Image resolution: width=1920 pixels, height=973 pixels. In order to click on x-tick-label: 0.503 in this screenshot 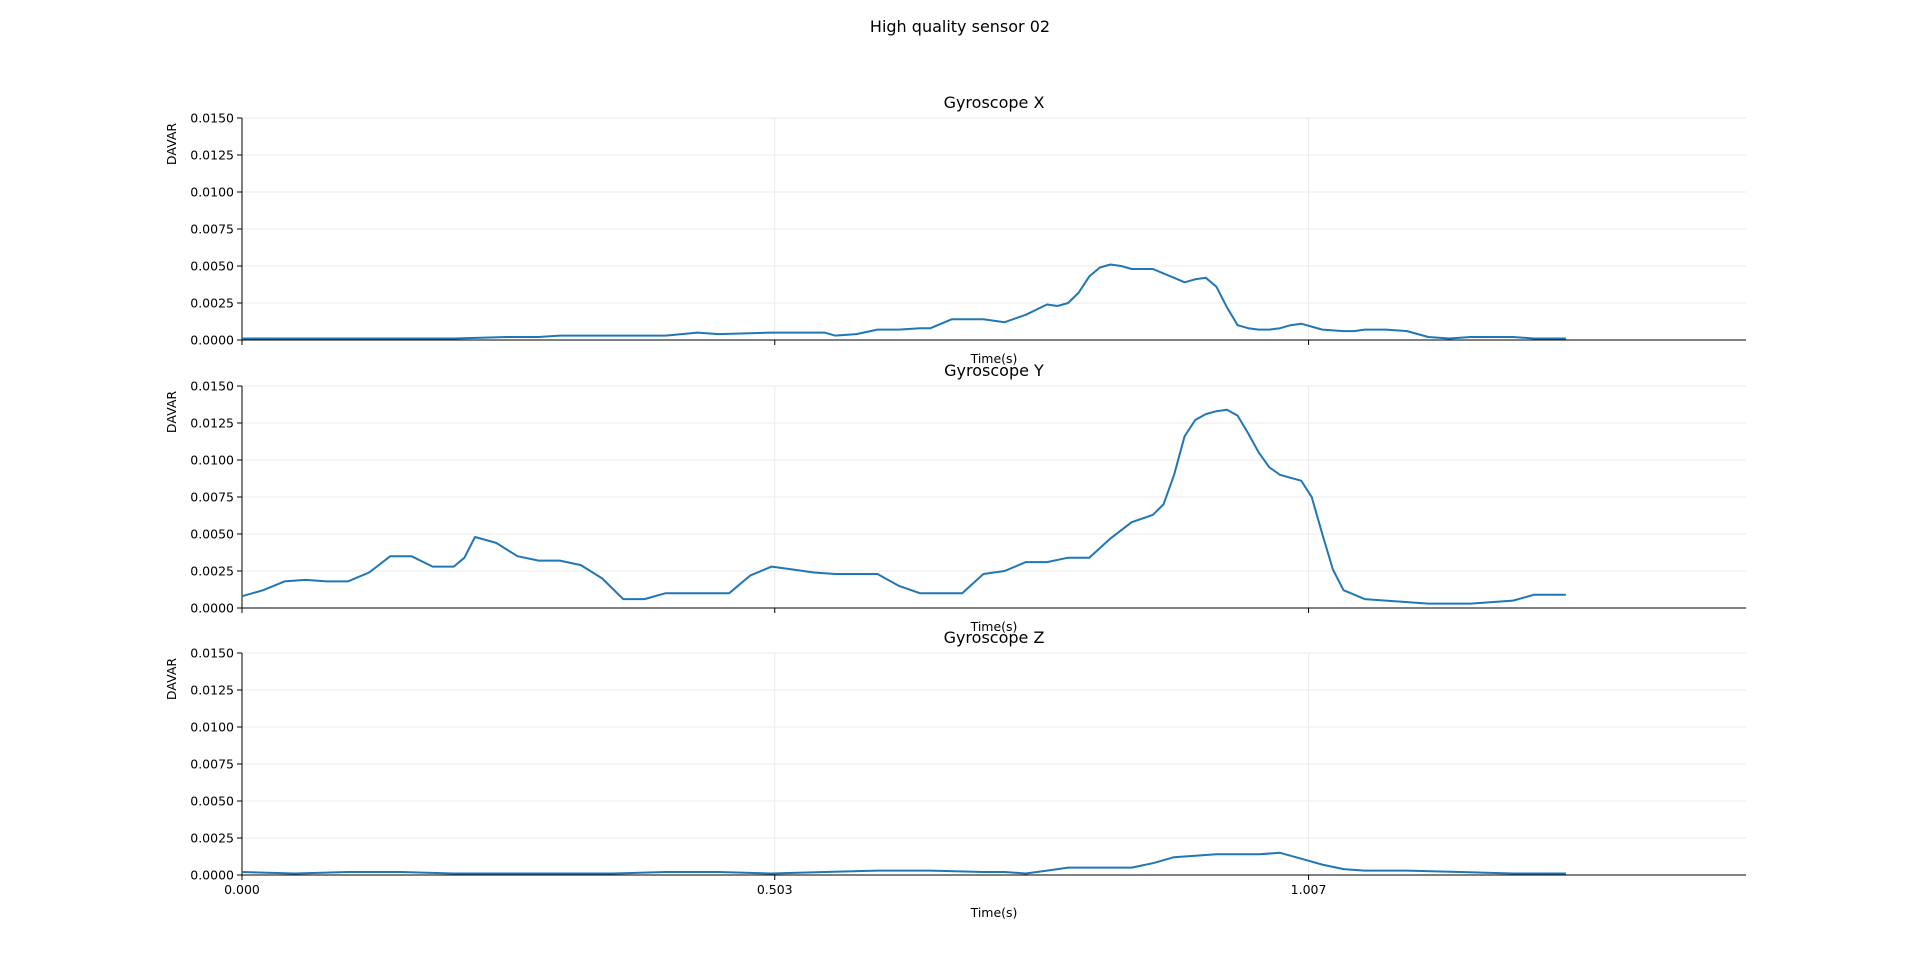, I will do `click(775, 889)`.